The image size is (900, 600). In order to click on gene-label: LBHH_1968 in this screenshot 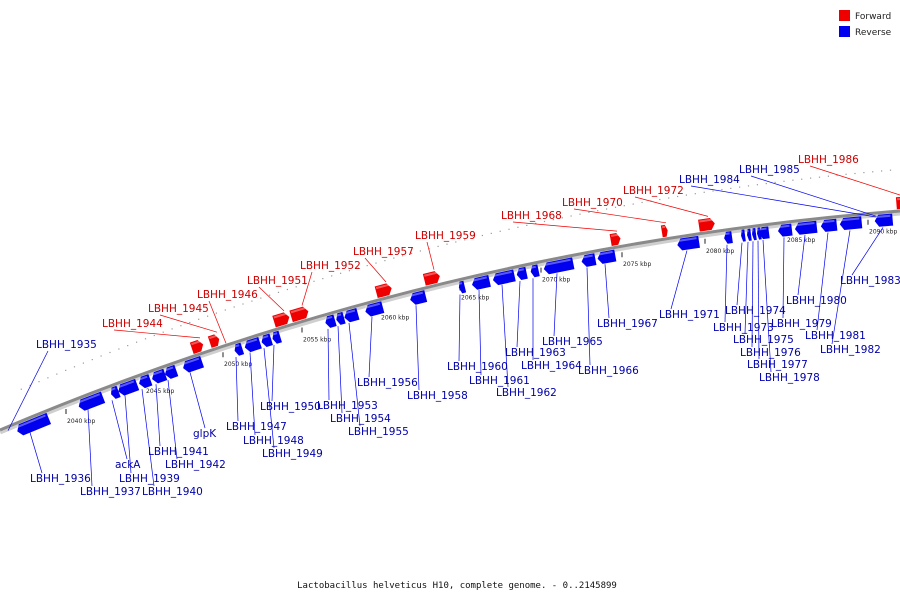, I will do `click(531, 216)`.